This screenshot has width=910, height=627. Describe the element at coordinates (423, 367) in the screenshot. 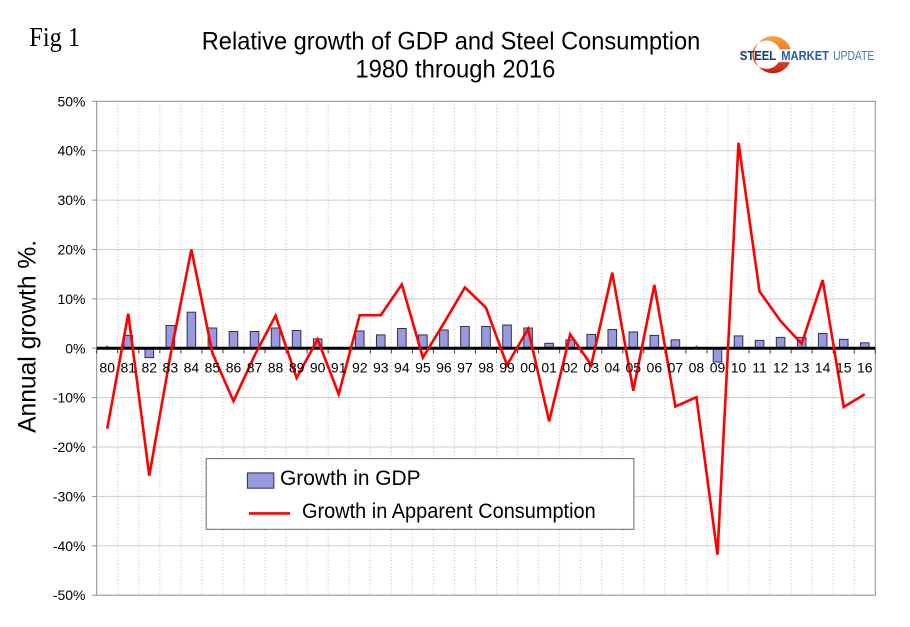

I see `svg-text: 95` at that location.